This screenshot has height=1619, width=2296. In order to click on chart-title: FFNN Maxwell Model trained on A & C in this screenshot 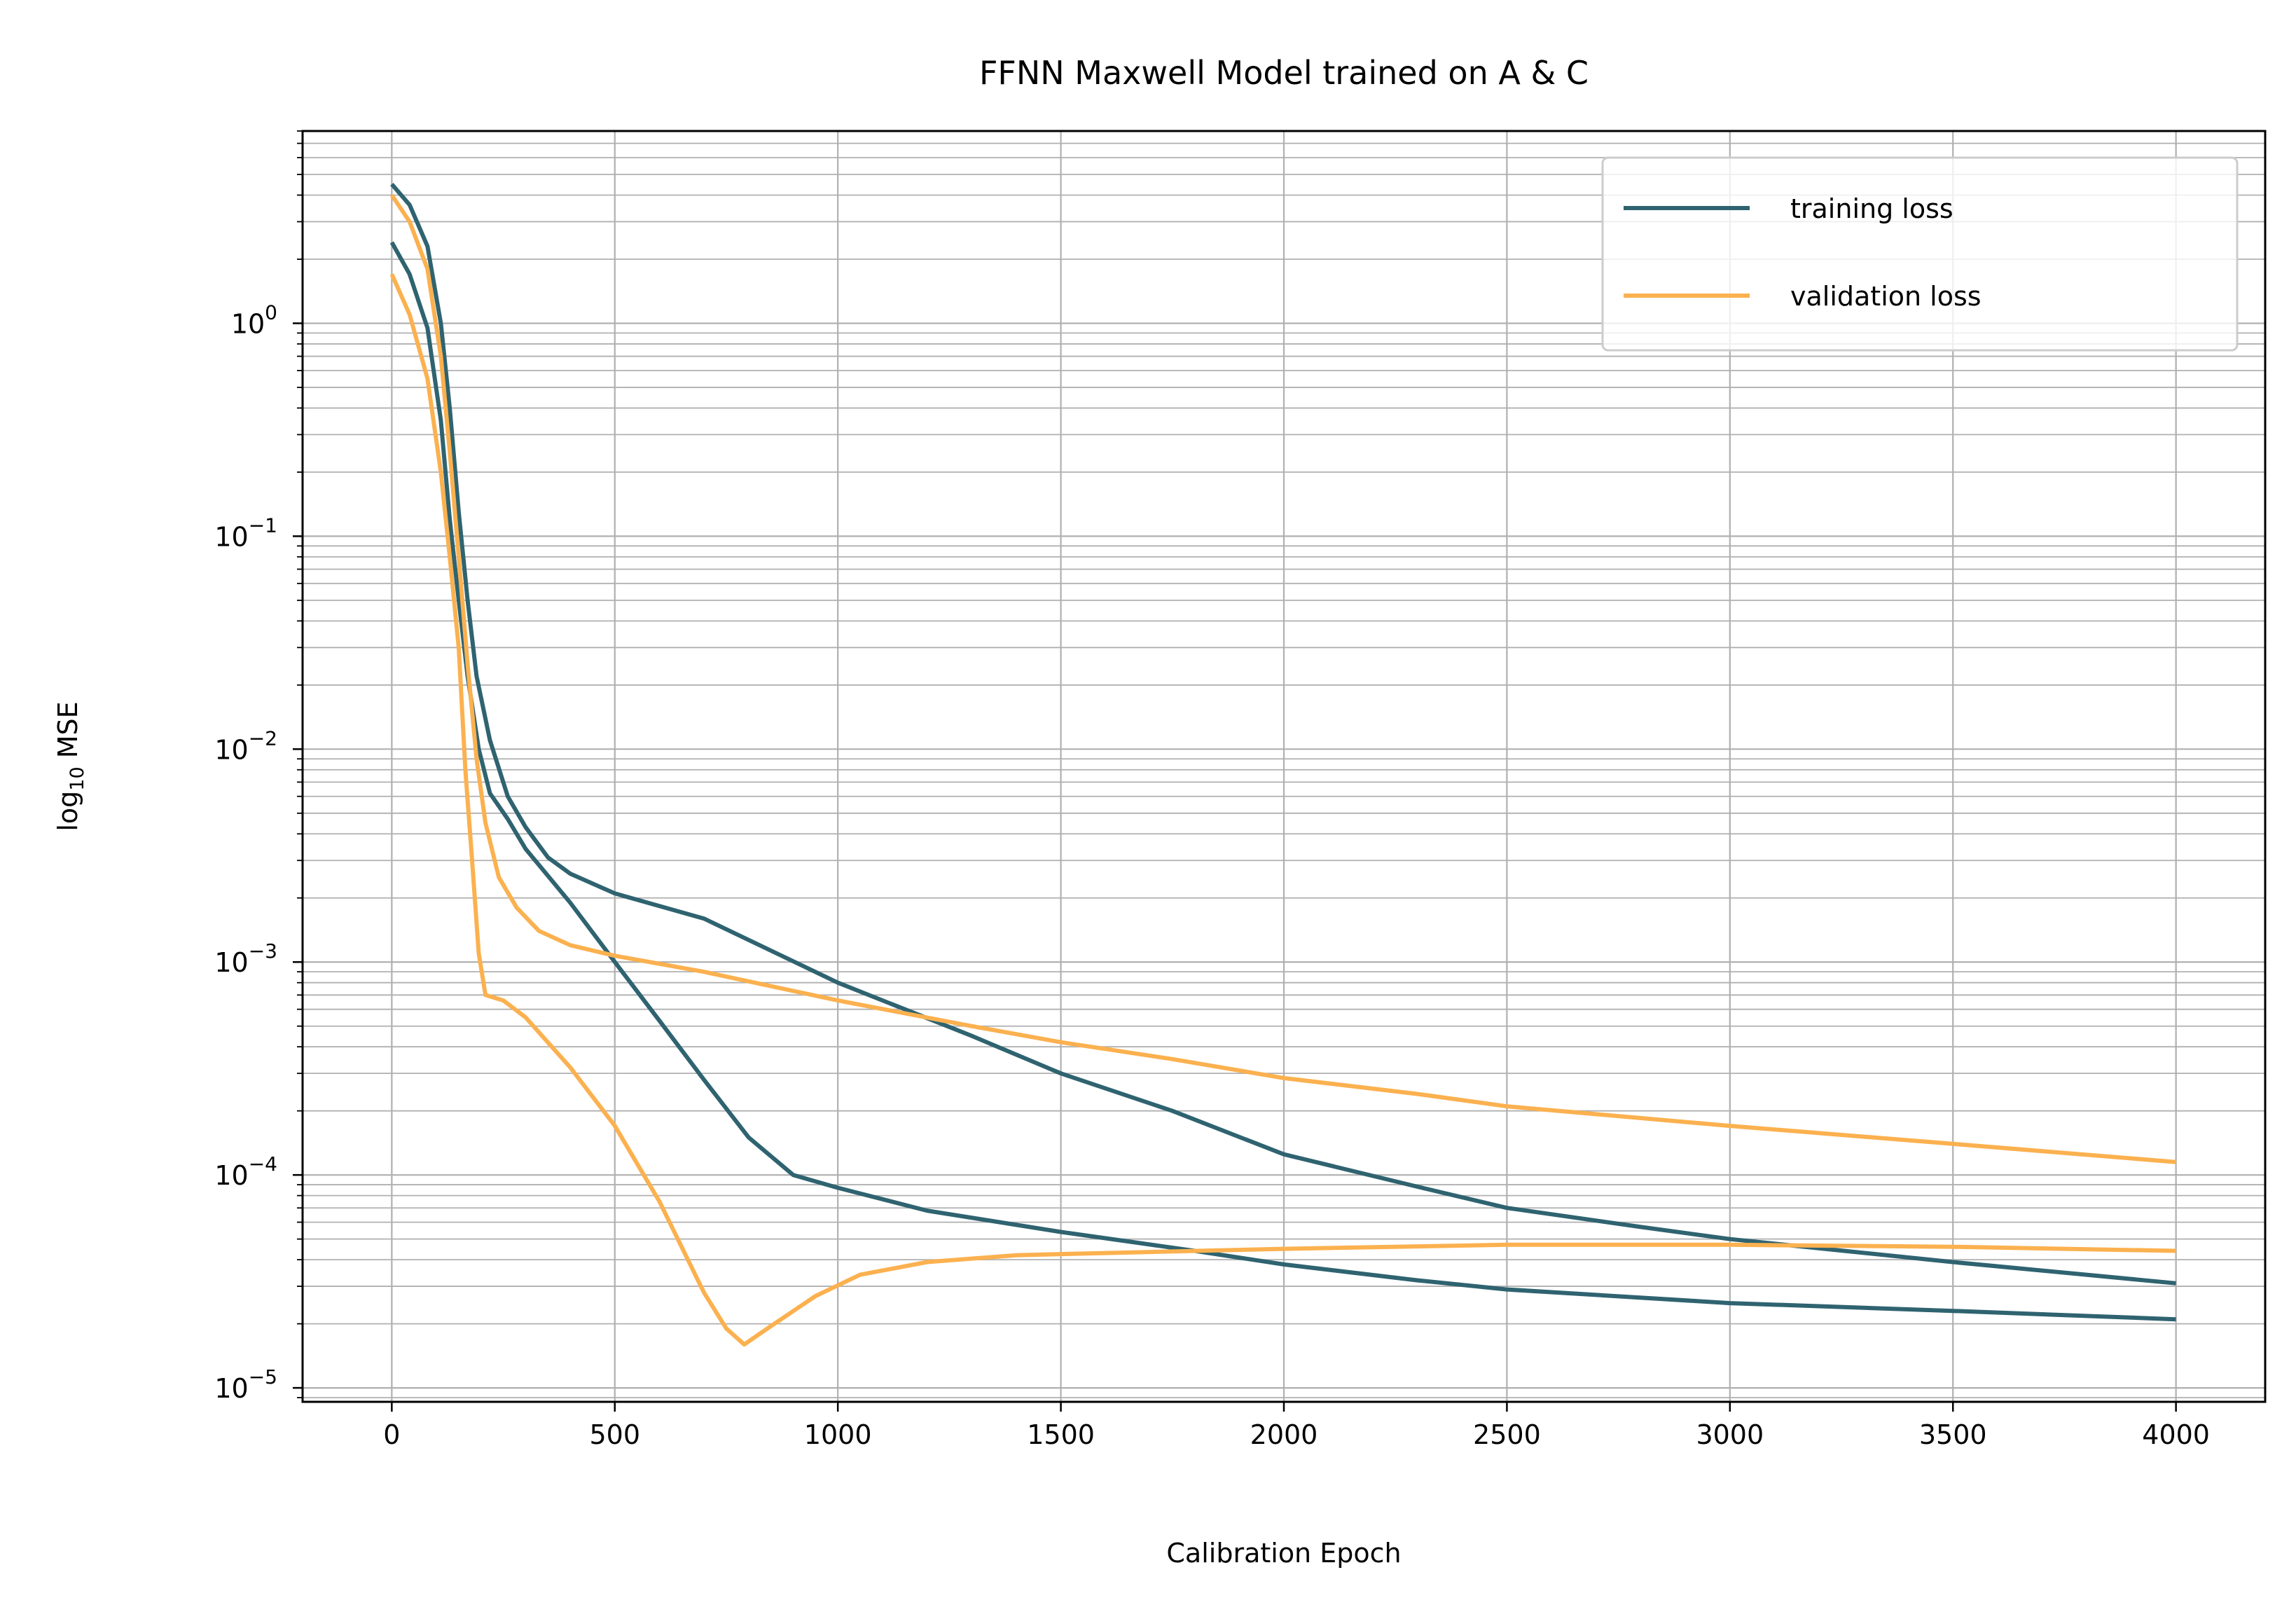, I will do `click(1284, 73)`.